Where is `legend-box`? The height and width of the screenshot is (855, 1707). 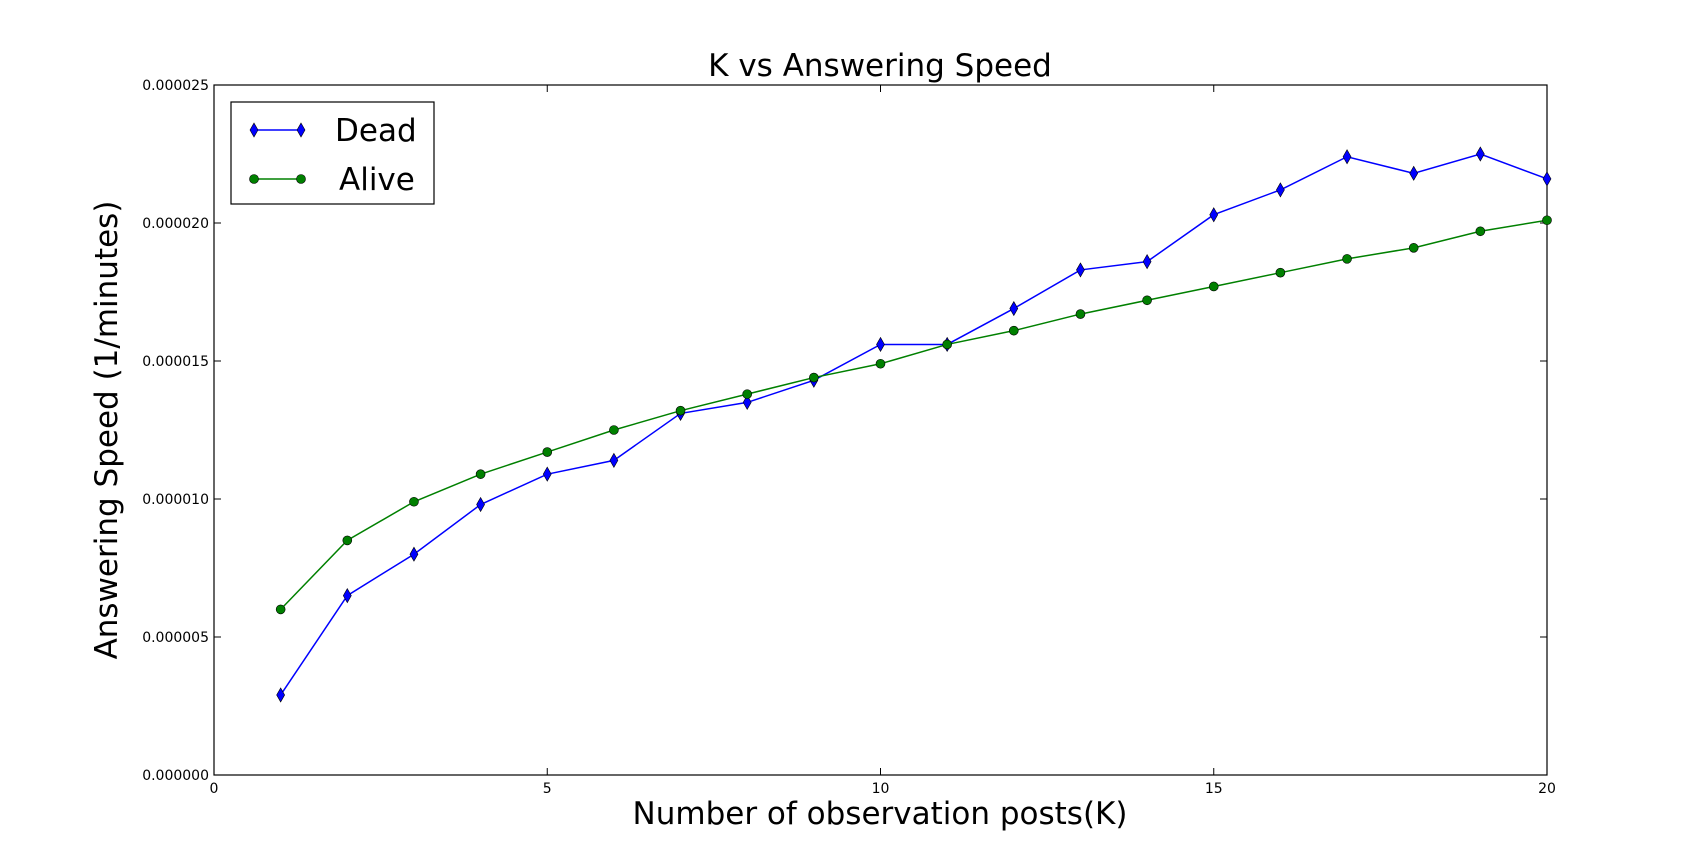 legend-box is located at coordinates (332, 153).